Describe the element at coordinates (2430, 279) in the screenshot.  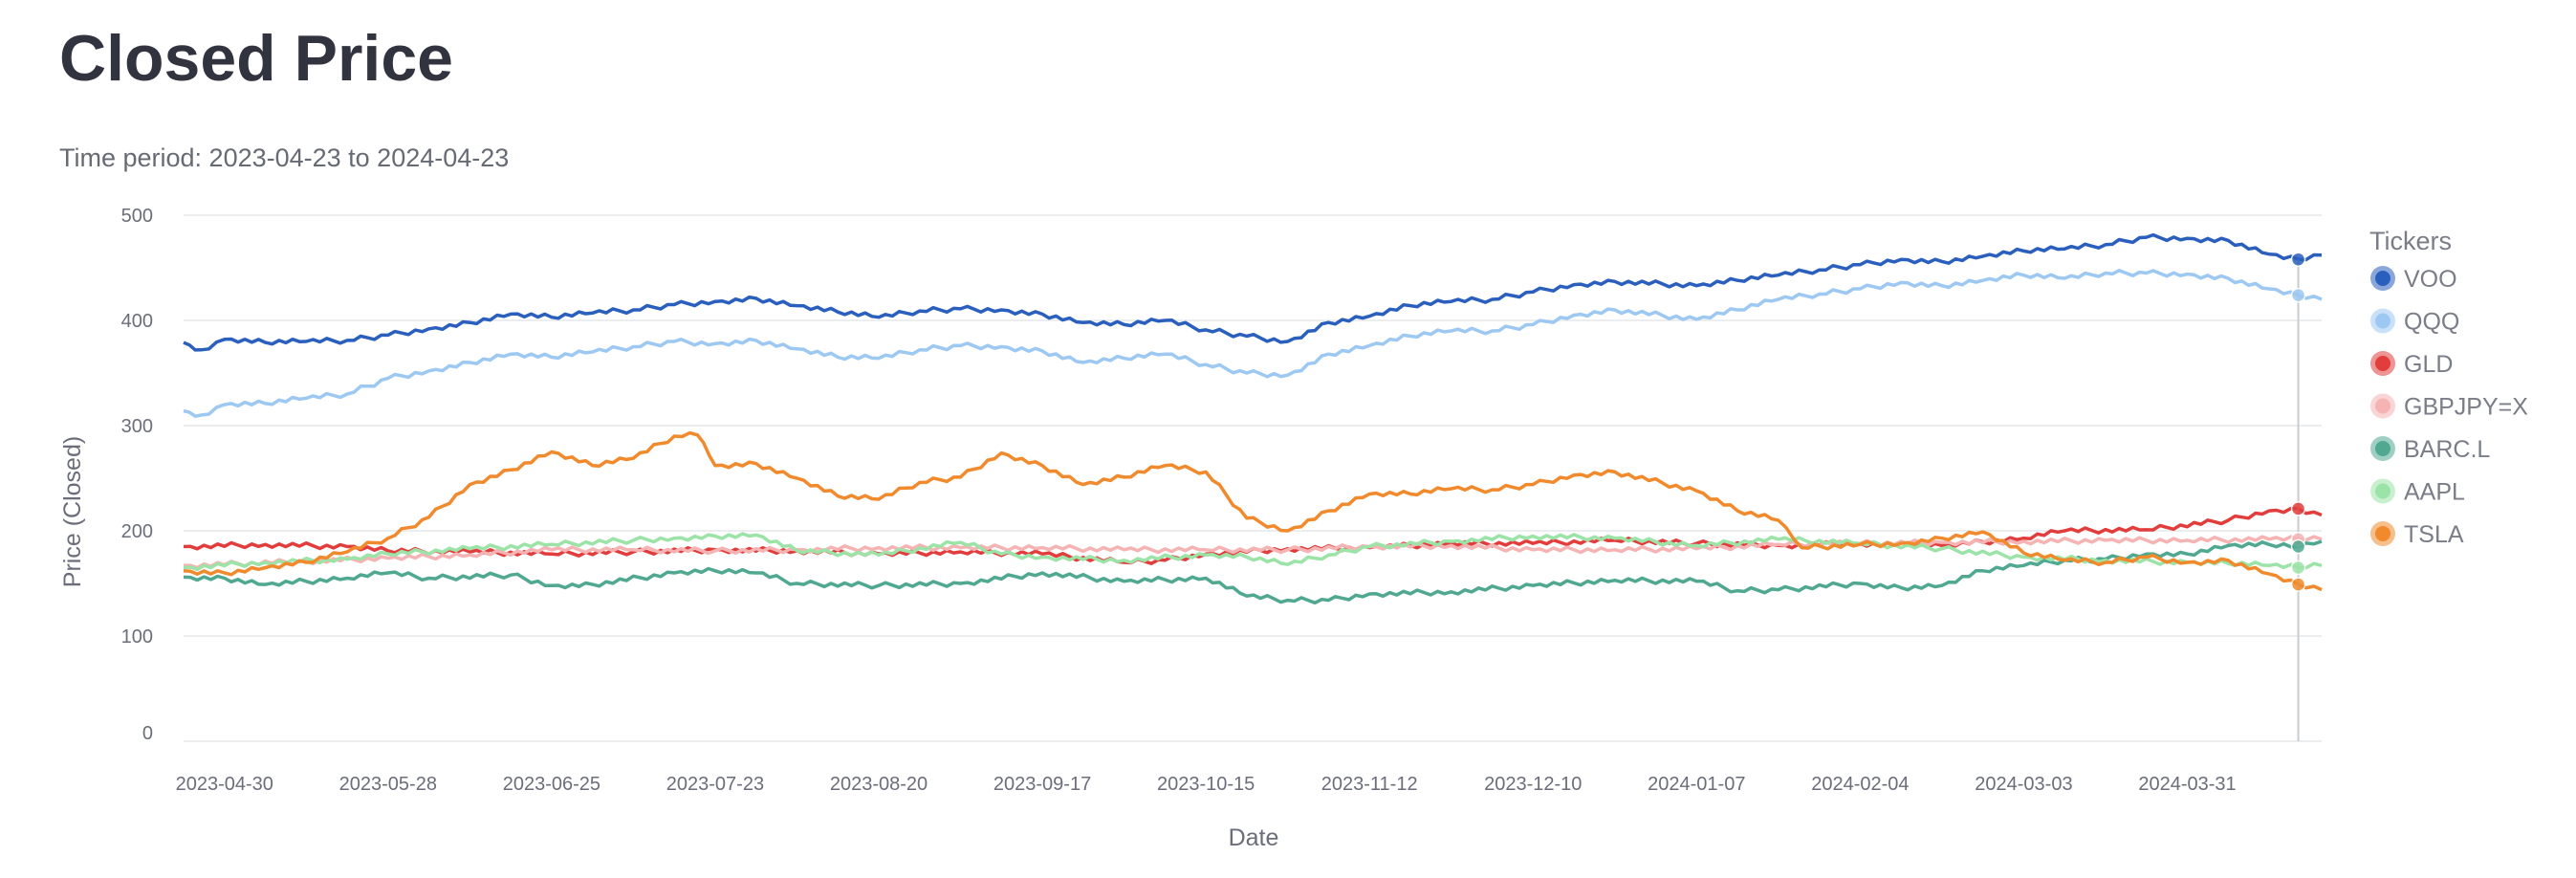
I see `legend-label: VOO` at that location.